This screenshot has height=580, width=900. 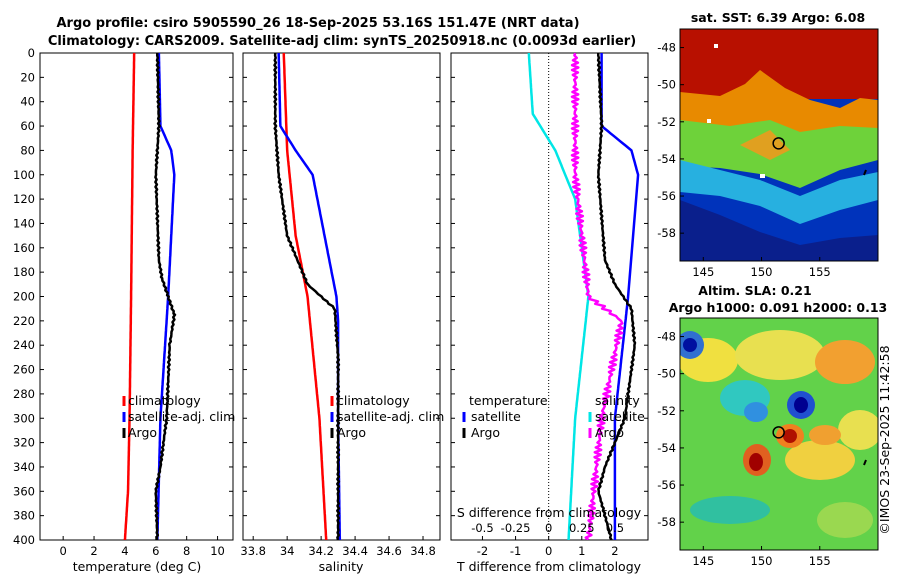 What do you see at coordinates (24, 272) in the screenshot?
I see `depth-tick-label: 180` at bounding box center [24, 272].